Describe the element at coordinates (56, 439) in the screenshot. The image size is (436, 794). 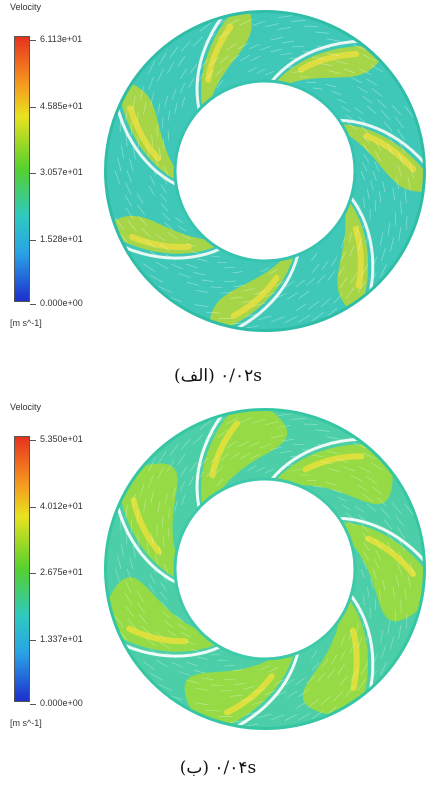
I see `tick-label: 5.350e+01` at that location.